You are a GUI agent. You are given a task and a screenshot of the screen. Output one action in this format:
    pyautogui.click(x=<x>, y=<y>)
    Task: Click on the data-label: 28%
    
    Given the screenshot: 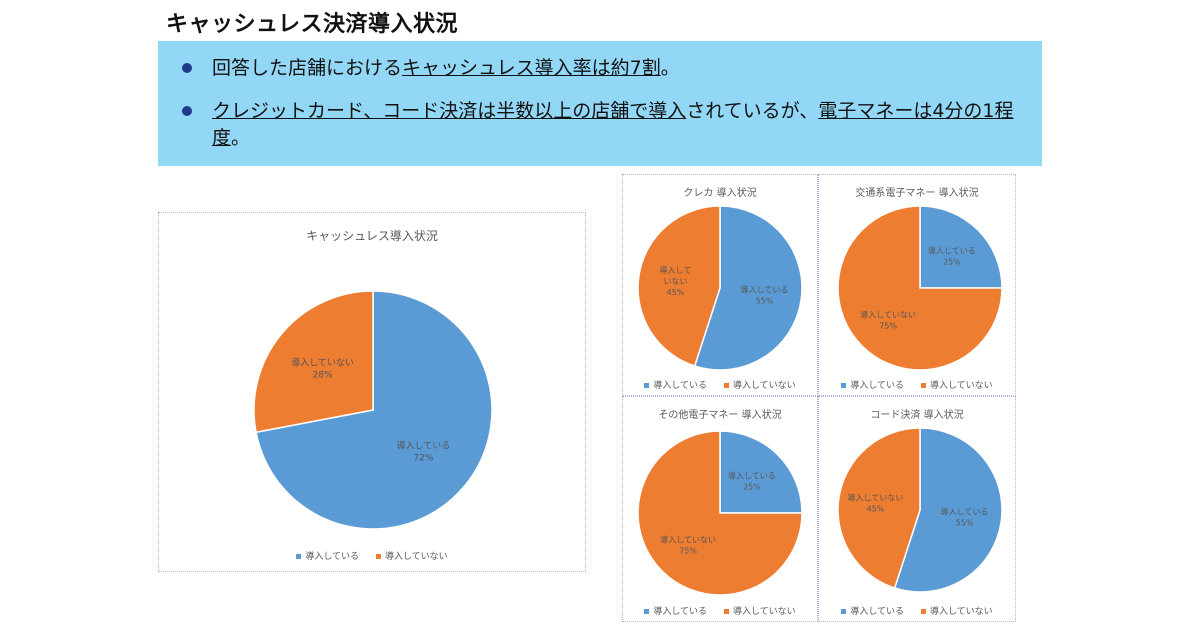 What is the action you would take?
    pyautogui.click(x=323, y=375)
    